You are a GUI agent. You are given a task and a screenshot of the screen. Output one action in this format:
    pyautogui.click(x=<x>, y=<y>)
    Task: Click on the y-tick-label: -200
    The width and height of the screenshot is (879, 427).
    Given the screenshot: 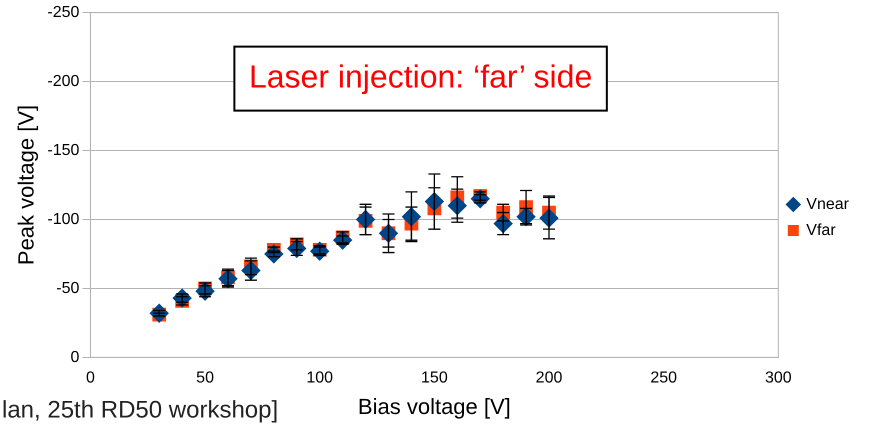 What is the action you would take?
    pyautogui.click(x=63, y=81)
    